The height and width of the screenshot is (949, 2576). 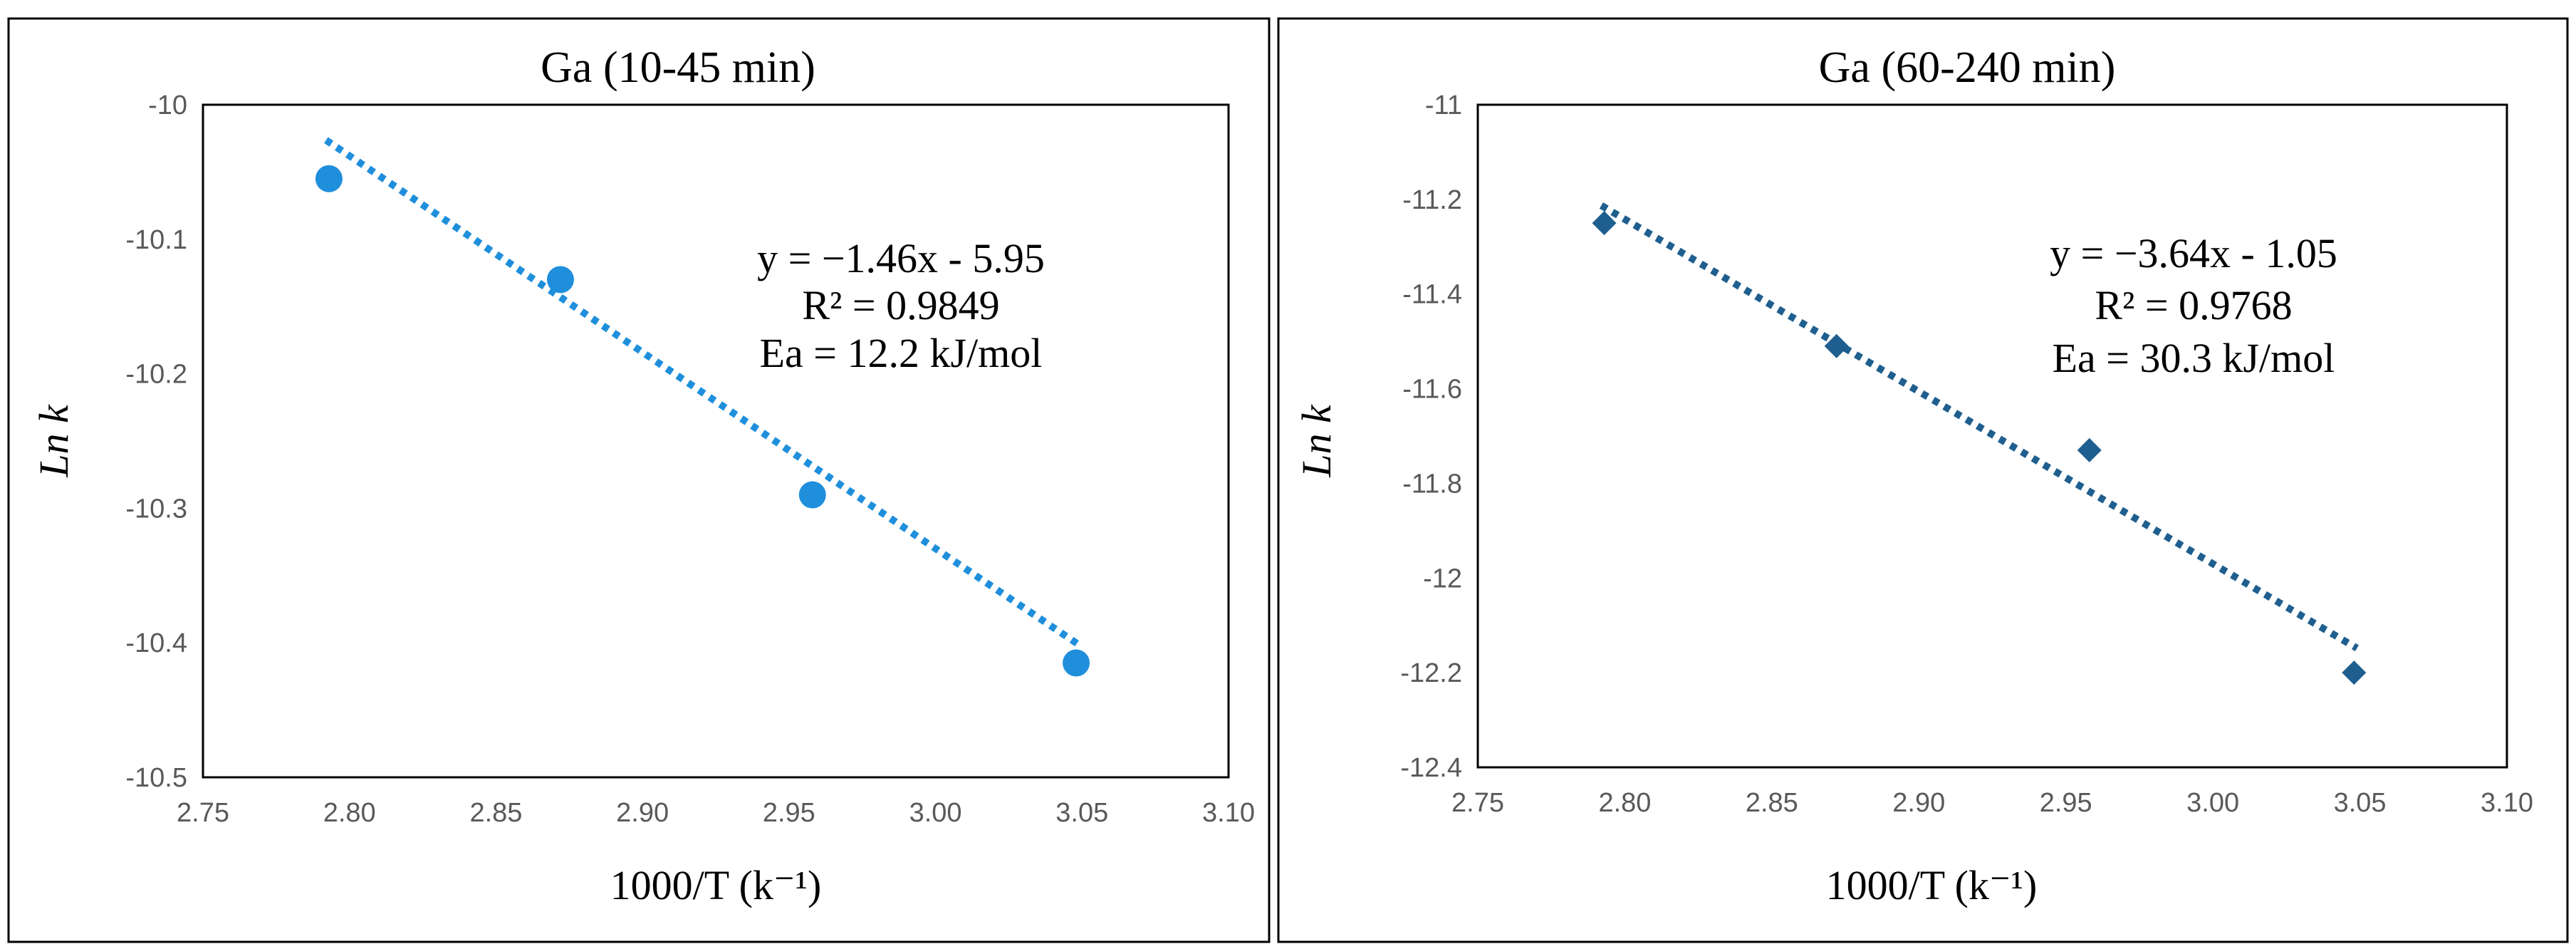 What do you see at coordinates (1443, 105) in the screenshot?
I see `y-tick-label: -11` at bounding box center [1443, 105].